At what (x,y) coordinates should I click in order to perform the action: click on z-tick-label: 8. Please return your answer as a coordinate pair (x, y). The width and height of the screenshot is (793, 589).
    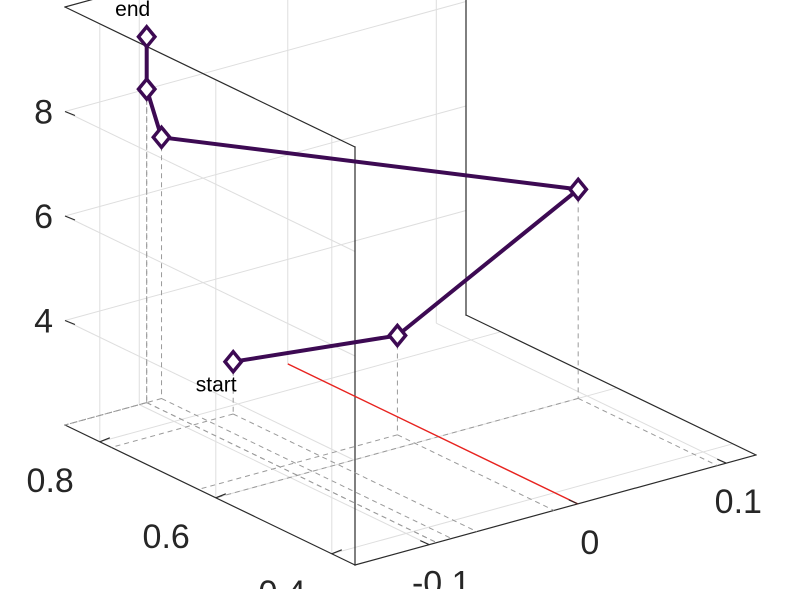
    Looking at the image, I should click on (43, 113).